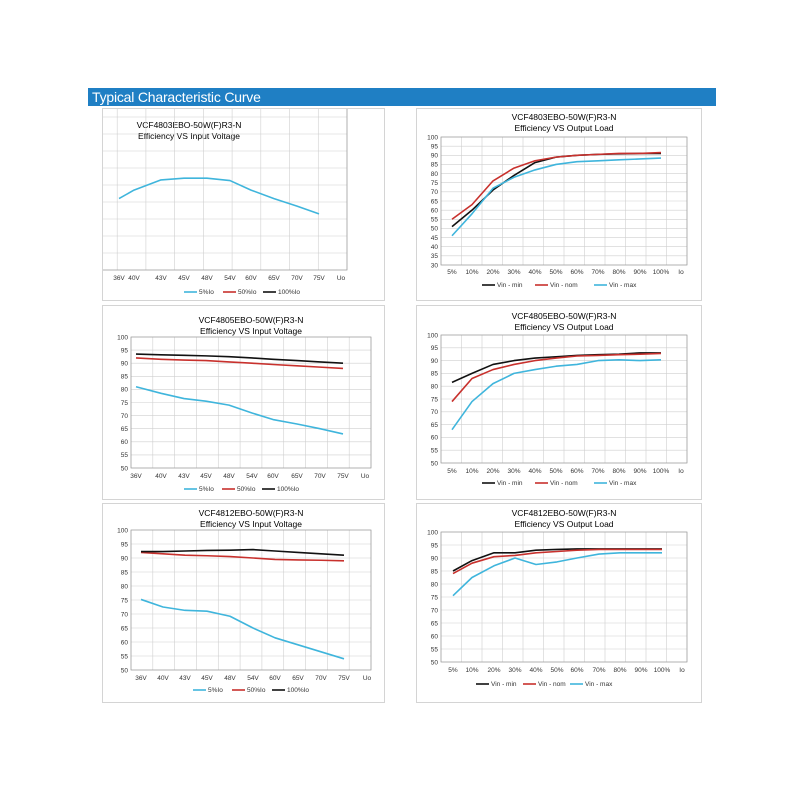  I want to click on x-tick-label: 10%, so click(471, 272).